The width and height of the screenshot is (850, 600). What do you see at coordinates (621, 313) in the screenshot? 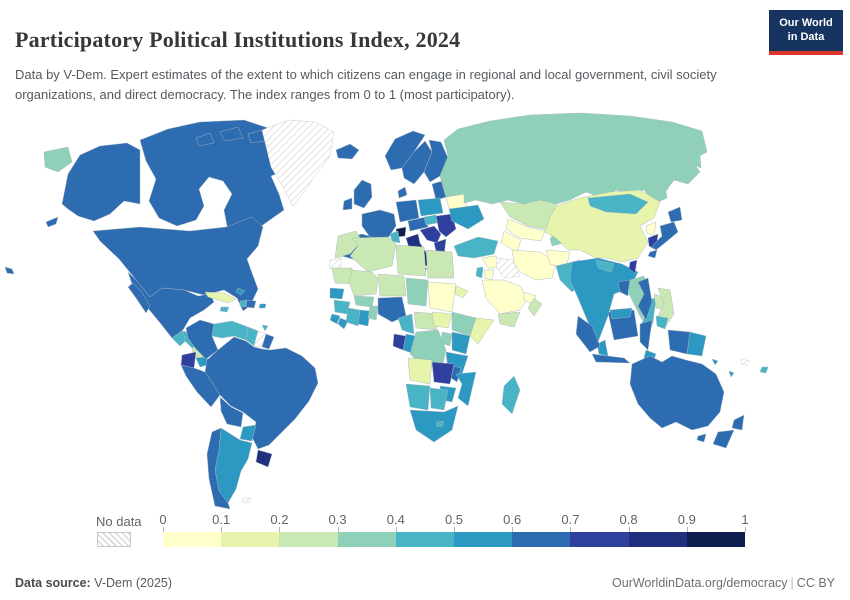
I see `country-malaysia-borneo` at bounding box center [621, 313].